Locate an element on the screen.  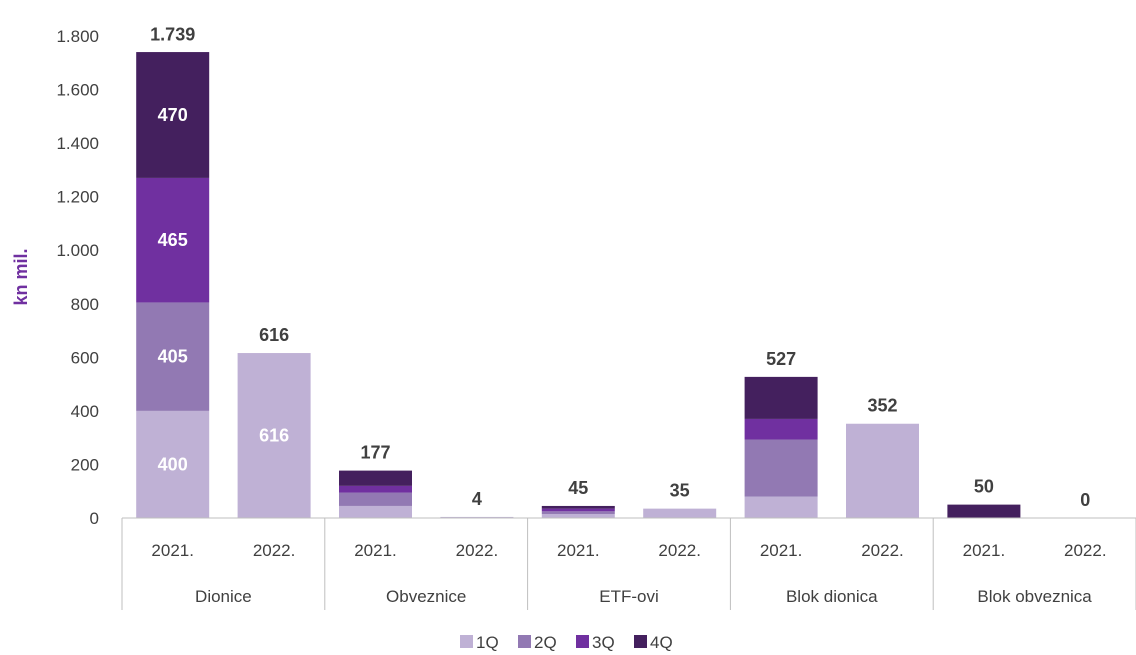
y-tick-label: 1.000 is located at coordinates (77, 250).